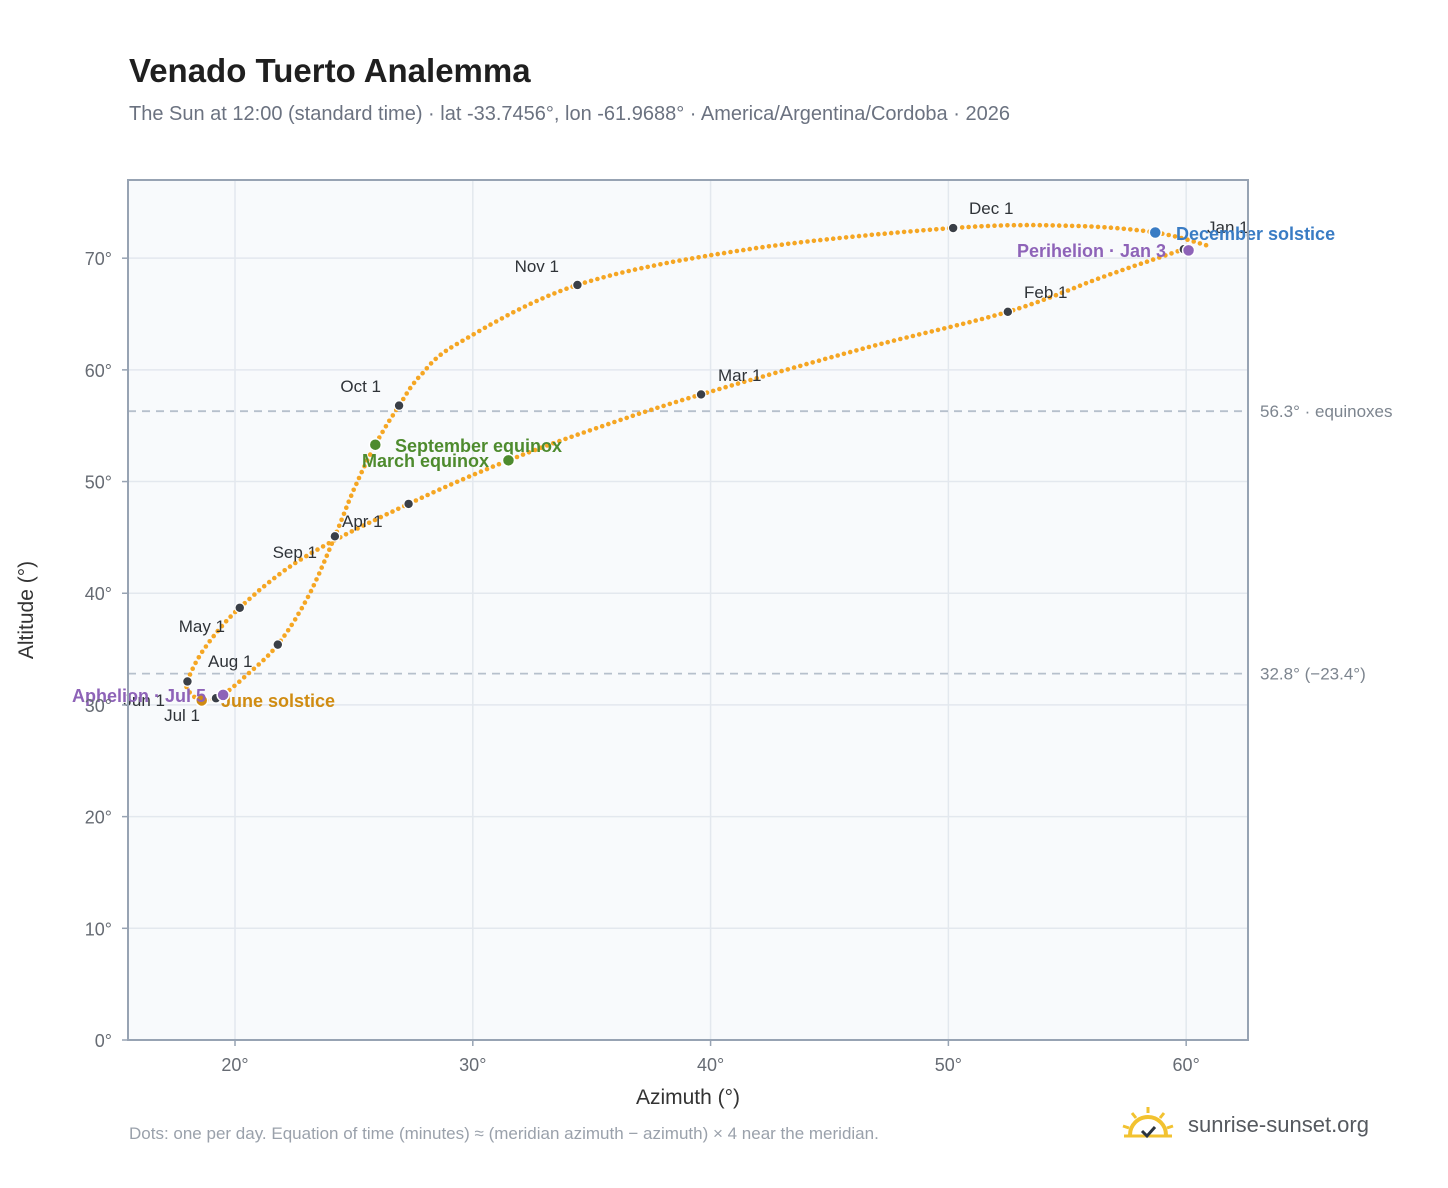 The image size is (1448, 1188). I want to click on event-marker-label: September equinox, so click(478, 446).